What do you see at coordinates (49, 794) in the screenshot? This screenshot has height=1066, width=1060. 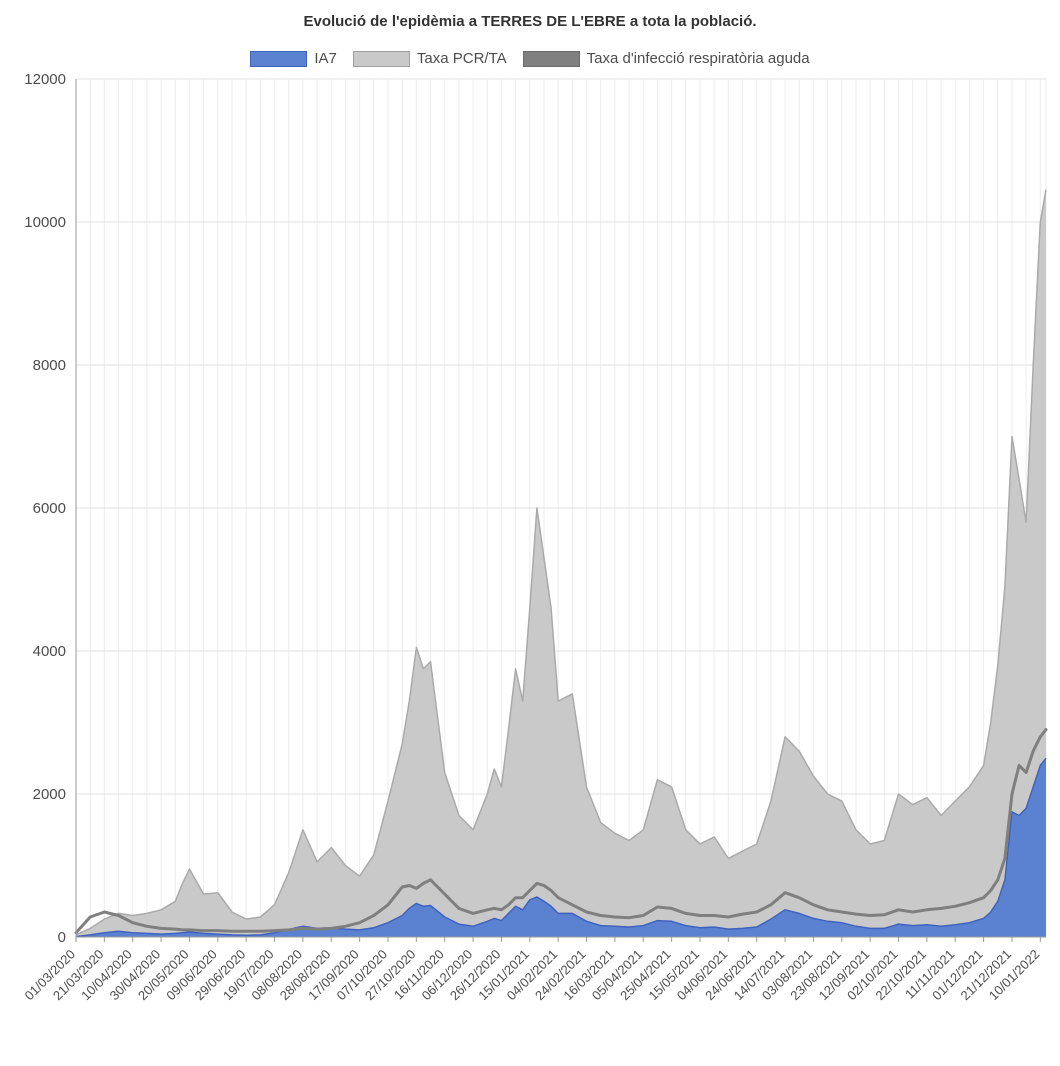 I see `y-tick-label: 2000` at bounding box center [49, 794].